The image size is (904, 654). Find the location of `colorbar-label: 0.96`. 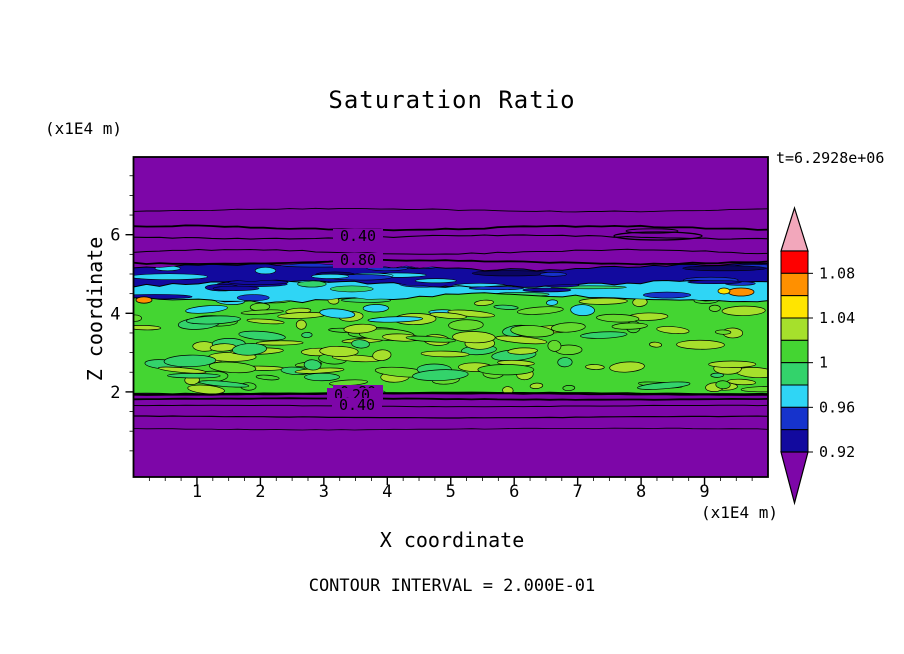

colorbar-label: 0.96 is located at coordinates (837, 407).